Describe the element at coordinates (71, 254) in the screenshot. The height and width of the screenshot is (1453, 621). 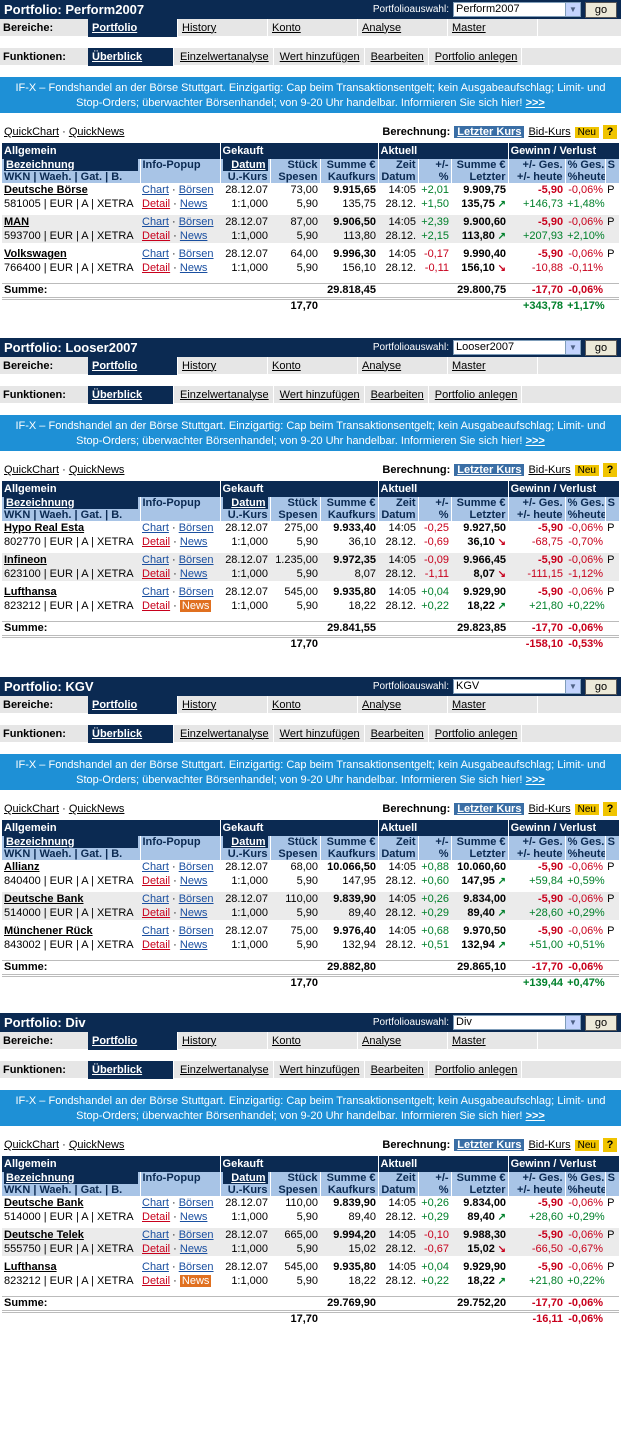
I see `stock-name-link: Volkswagen` at that location.